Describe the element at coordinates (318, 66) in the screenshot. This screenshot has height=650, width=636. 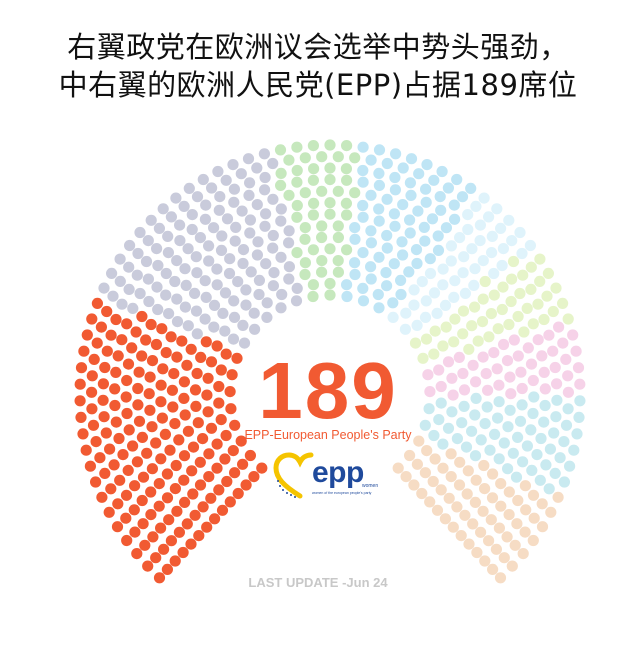
I see `chart-title: 右翼政党在欧洲议会选举中势头强劲， 中右翼的欧洲人民党(EPP)占据189席位` at that location.